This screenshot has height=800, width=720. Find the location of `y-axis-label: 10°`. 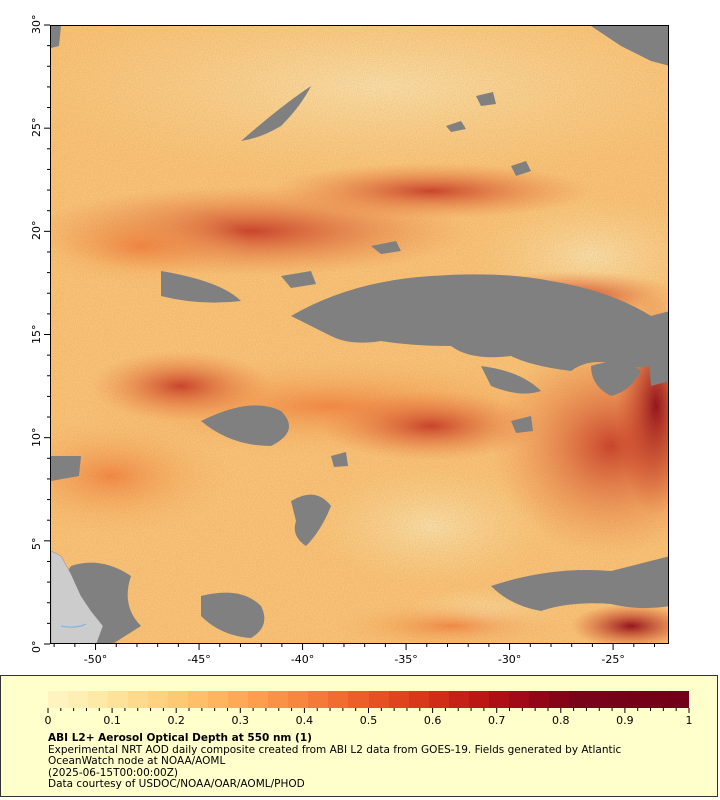

y-axis-label: 10° is located at coordinates (36, 437).